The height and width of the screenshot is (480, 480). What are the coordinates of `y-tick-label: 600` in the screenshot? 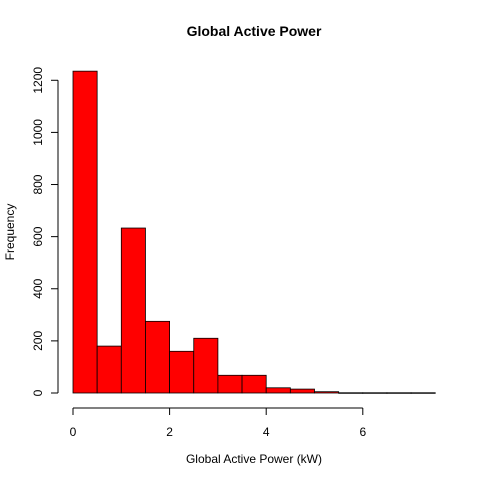 It's located at (38, 236).